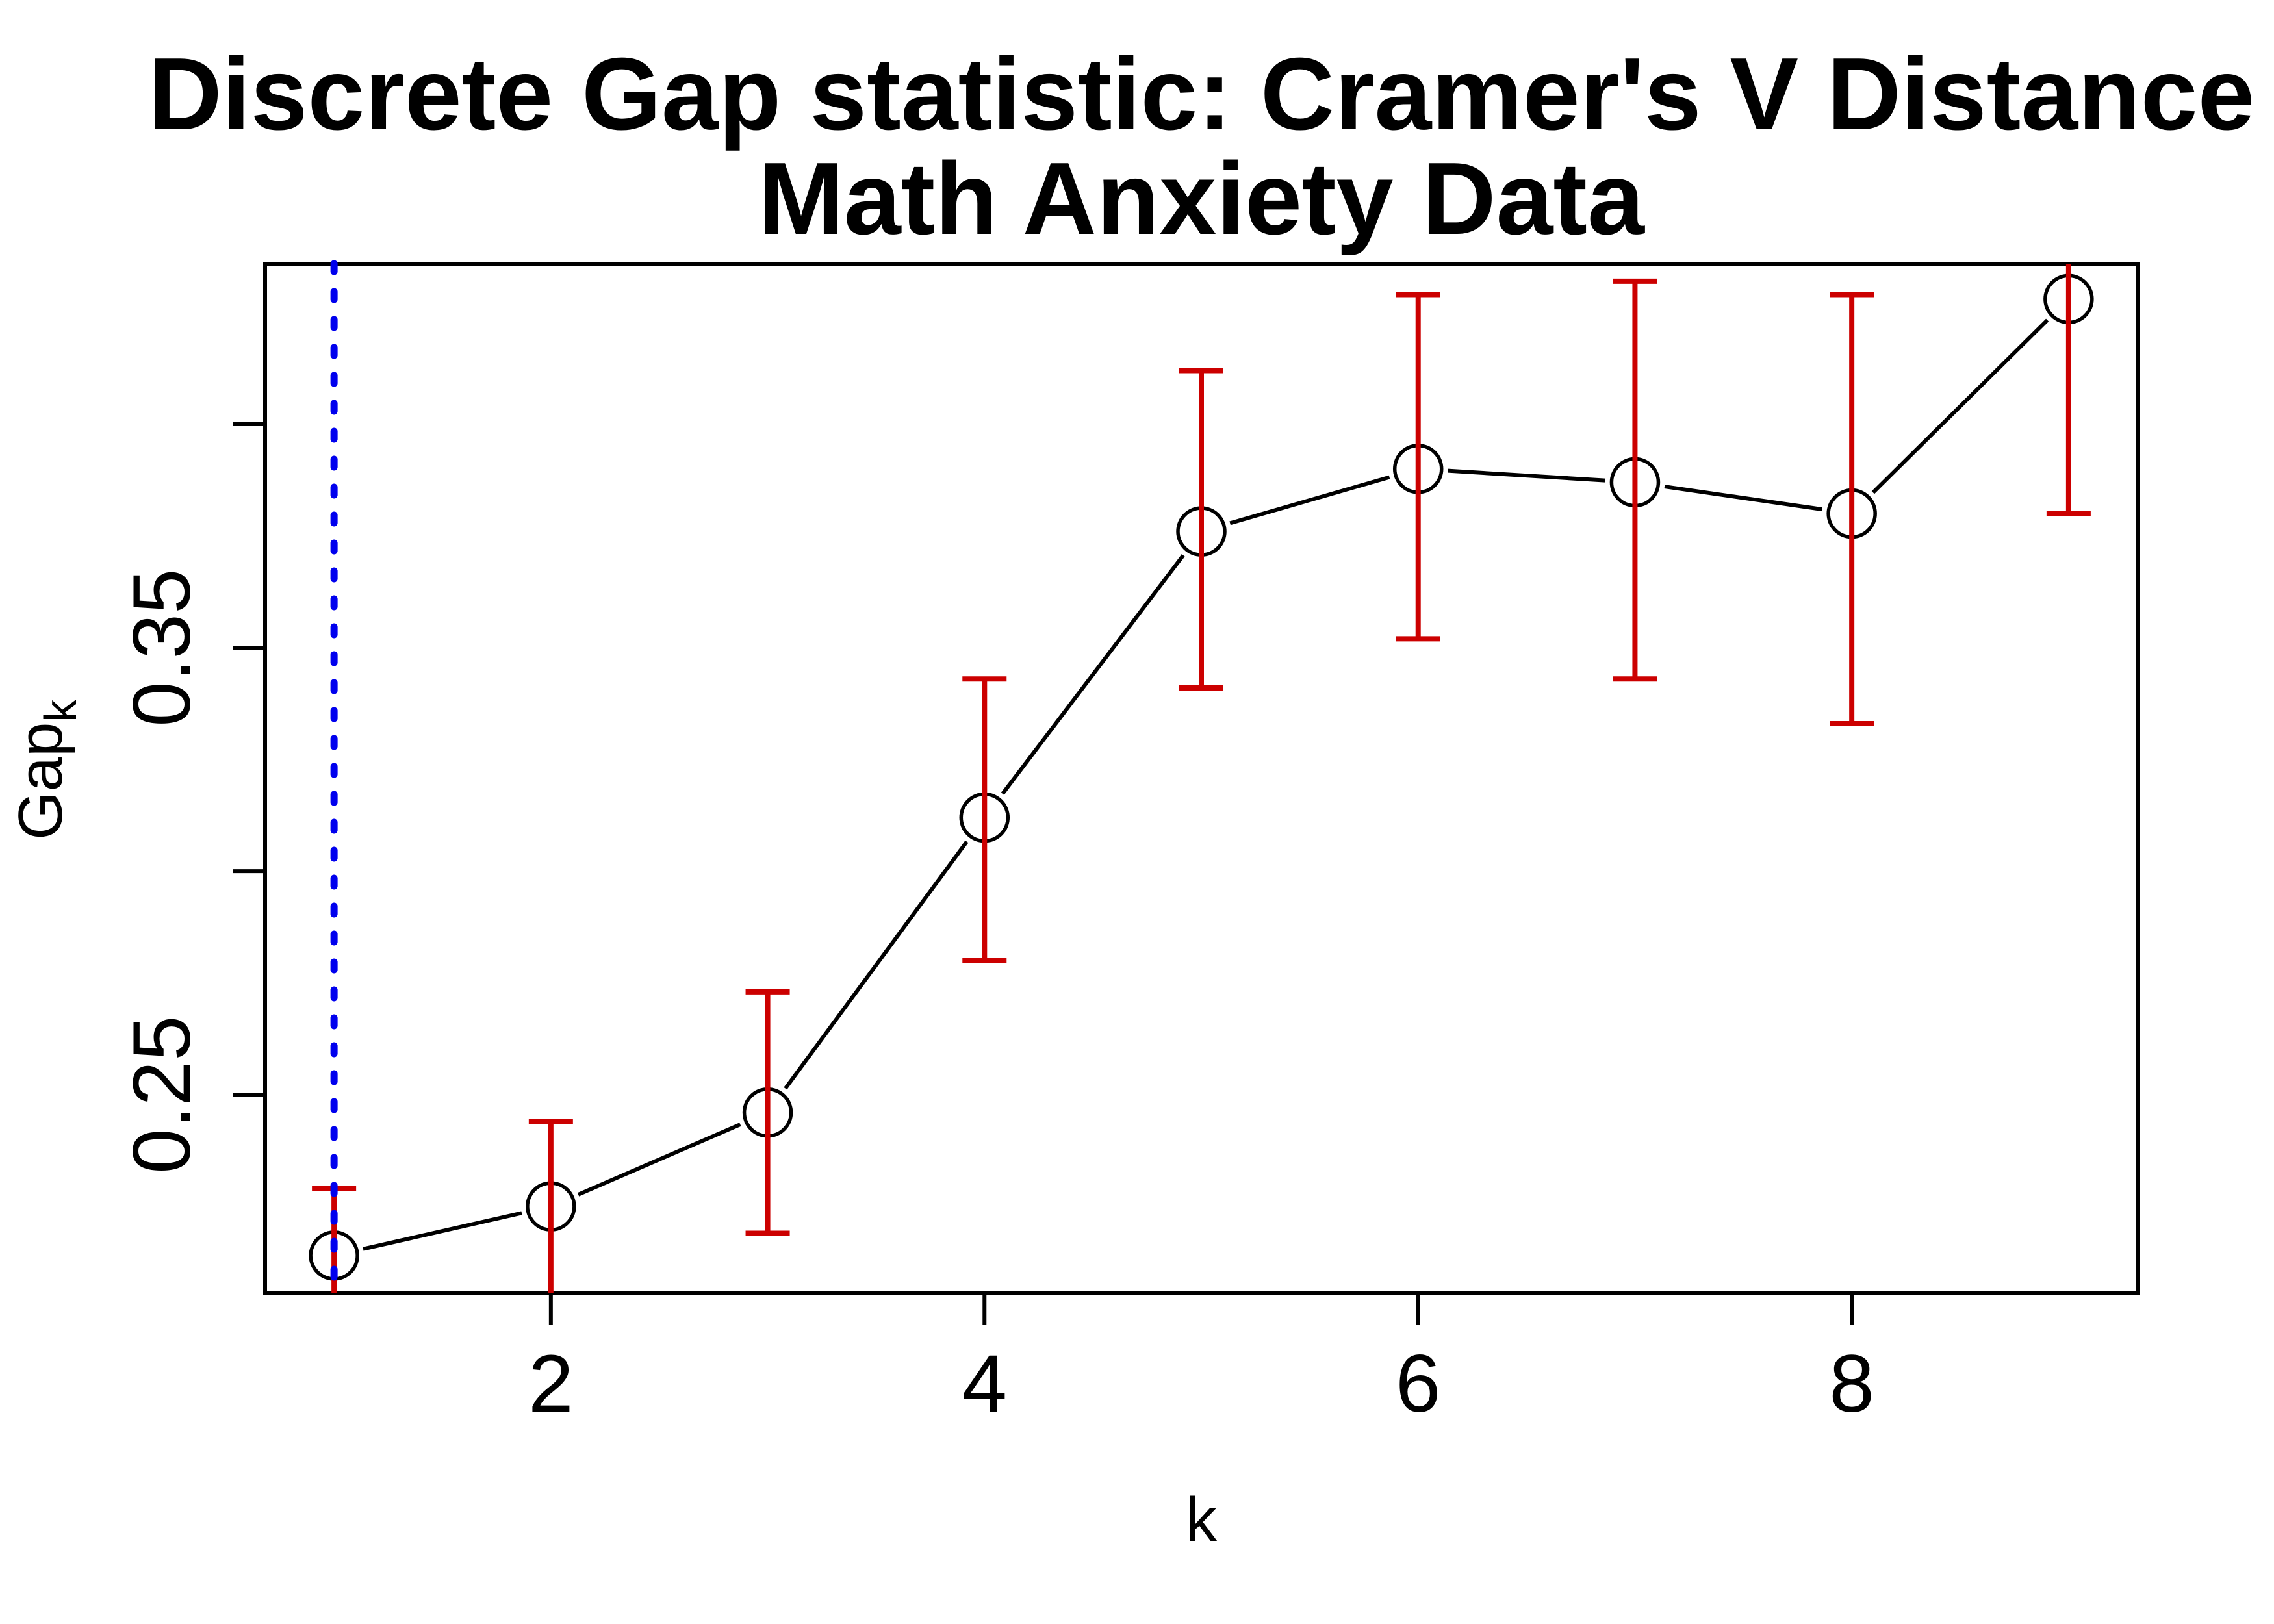 This screenshot has width=2274, height=1624. Describe the element at coordinates (46, 770) in the screenshot. I see `y-axis-title: Gapk` at that location.